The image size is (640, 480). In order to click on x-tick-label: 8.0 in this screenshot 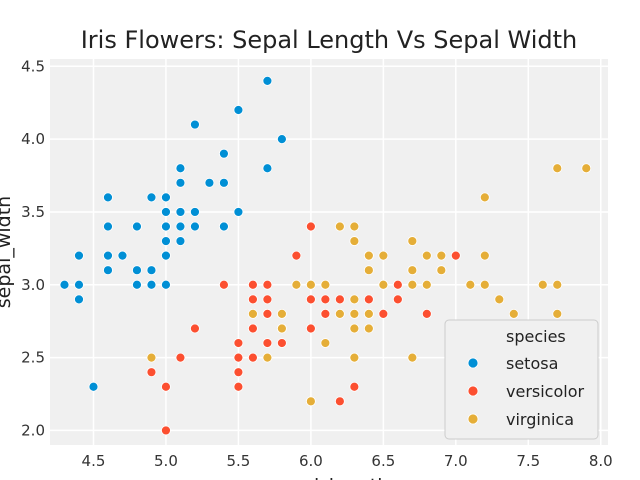, I will do `click(601, 461)`.